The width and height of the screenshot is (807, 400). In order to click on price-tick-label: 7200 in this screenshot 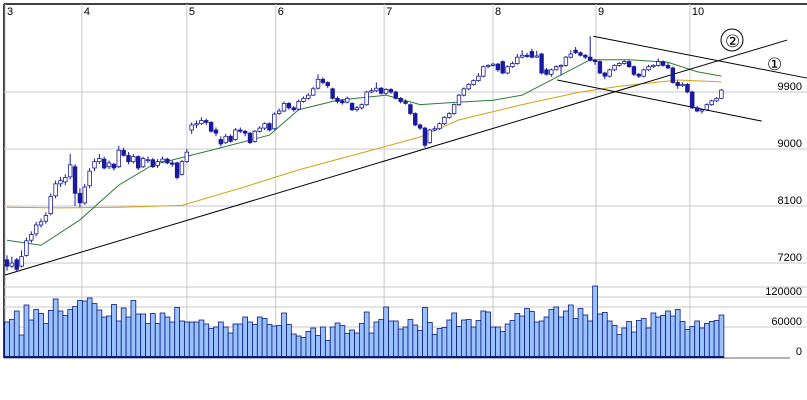, I will do `click(790, 258)`.